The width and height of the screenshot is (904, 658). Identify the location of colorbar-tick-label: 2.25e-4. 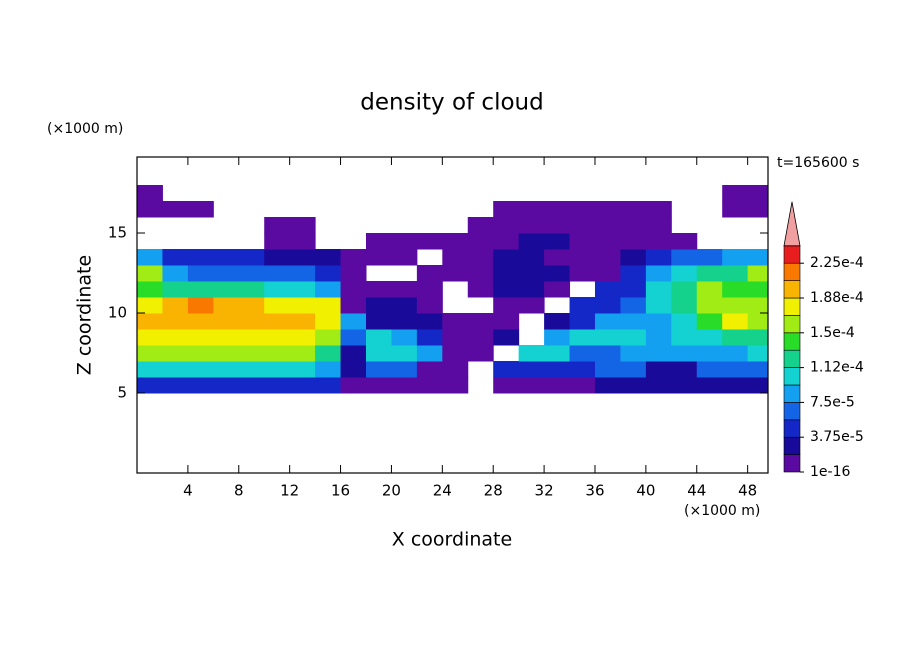
(837, 263).